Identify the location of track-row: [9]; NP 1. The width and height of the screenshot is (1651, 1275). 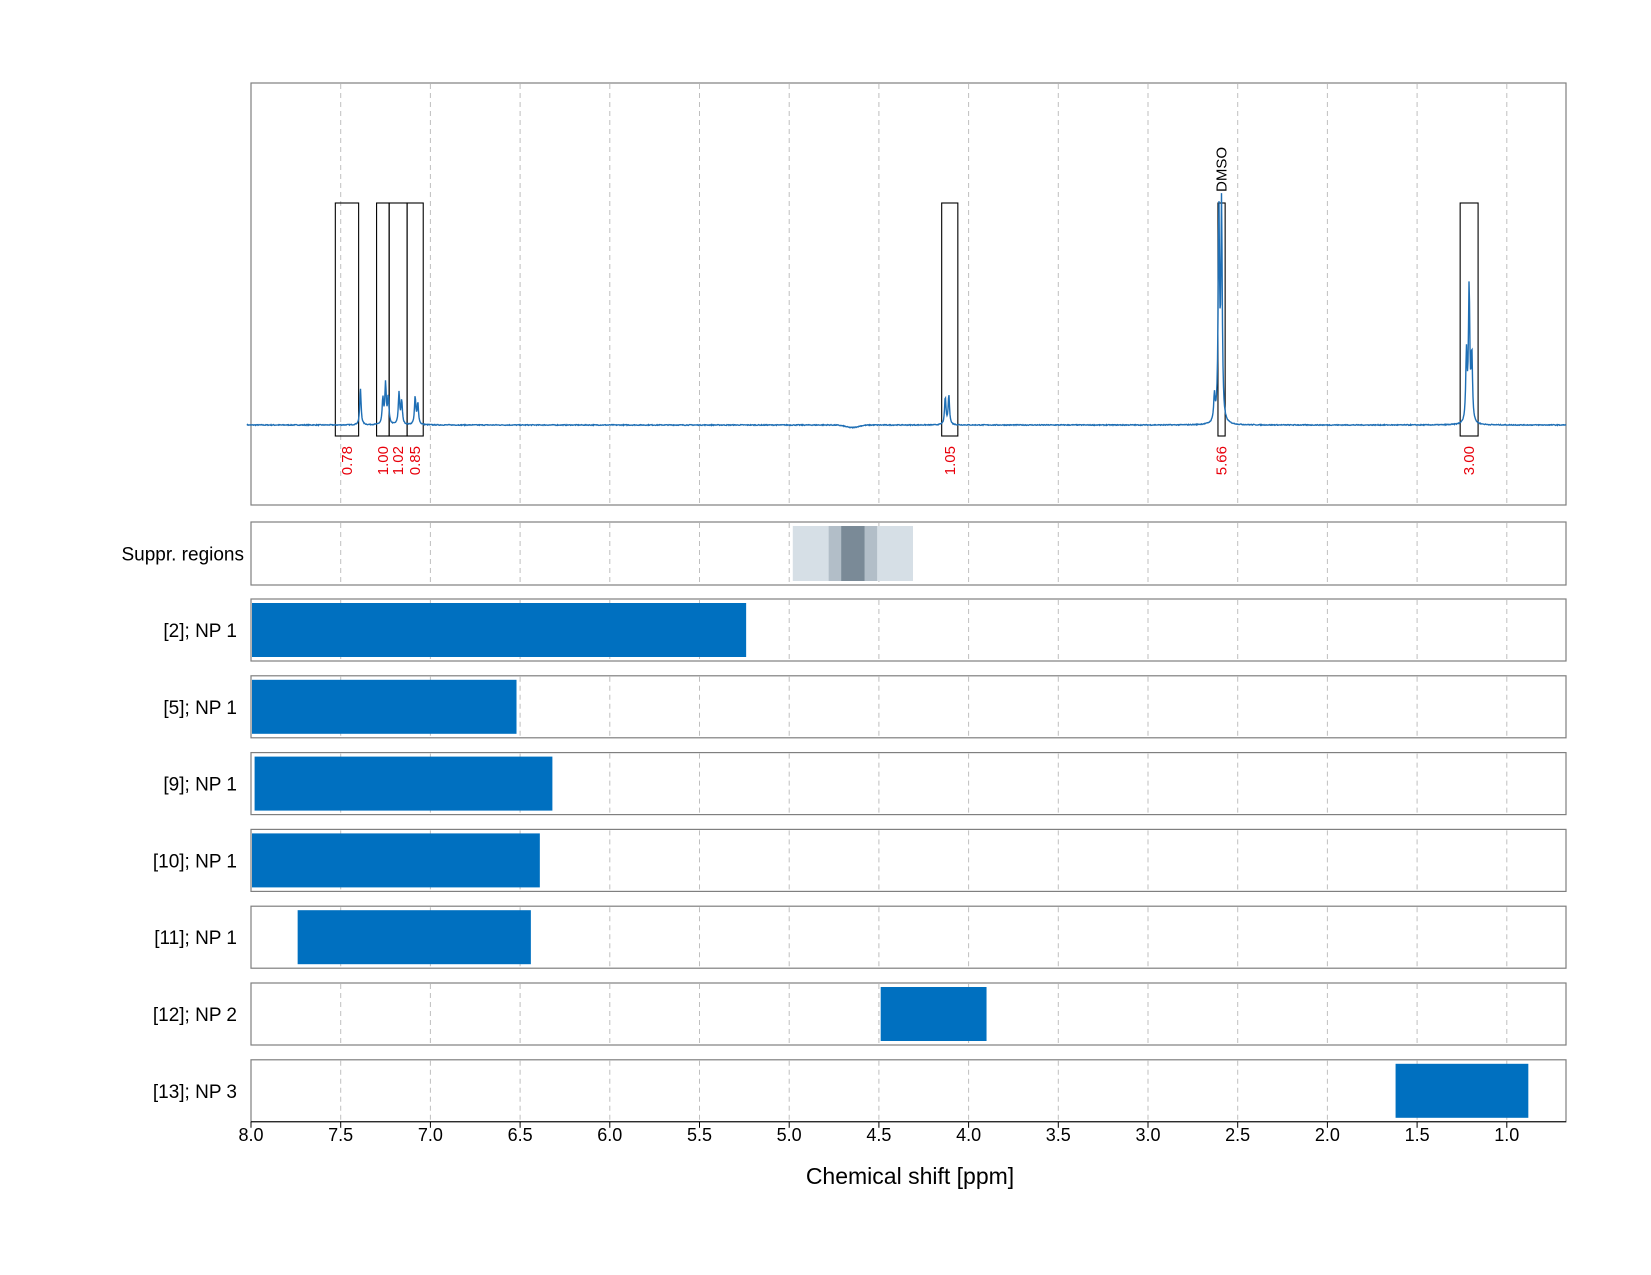
(865, 783).